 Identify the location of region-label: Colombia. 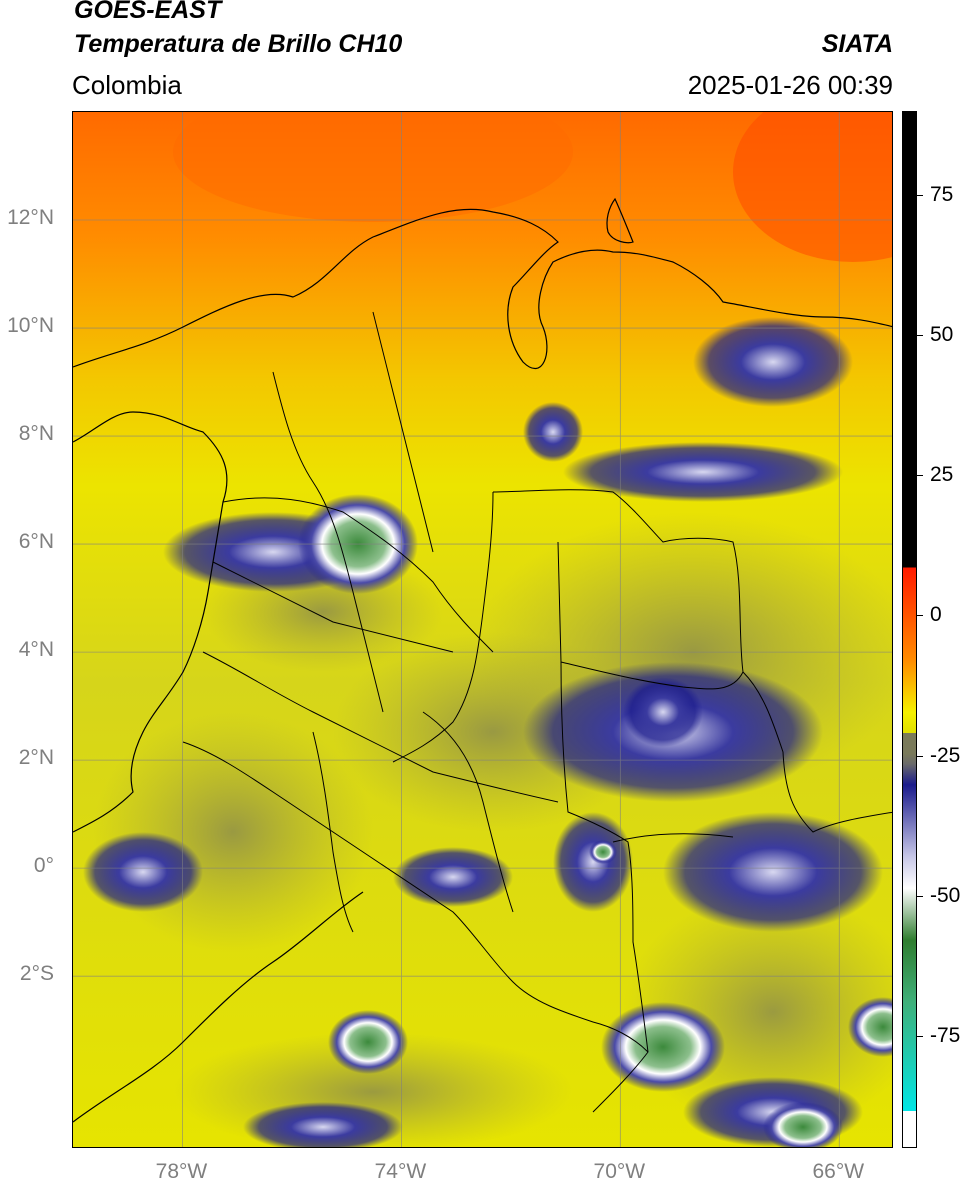
(127, 85).